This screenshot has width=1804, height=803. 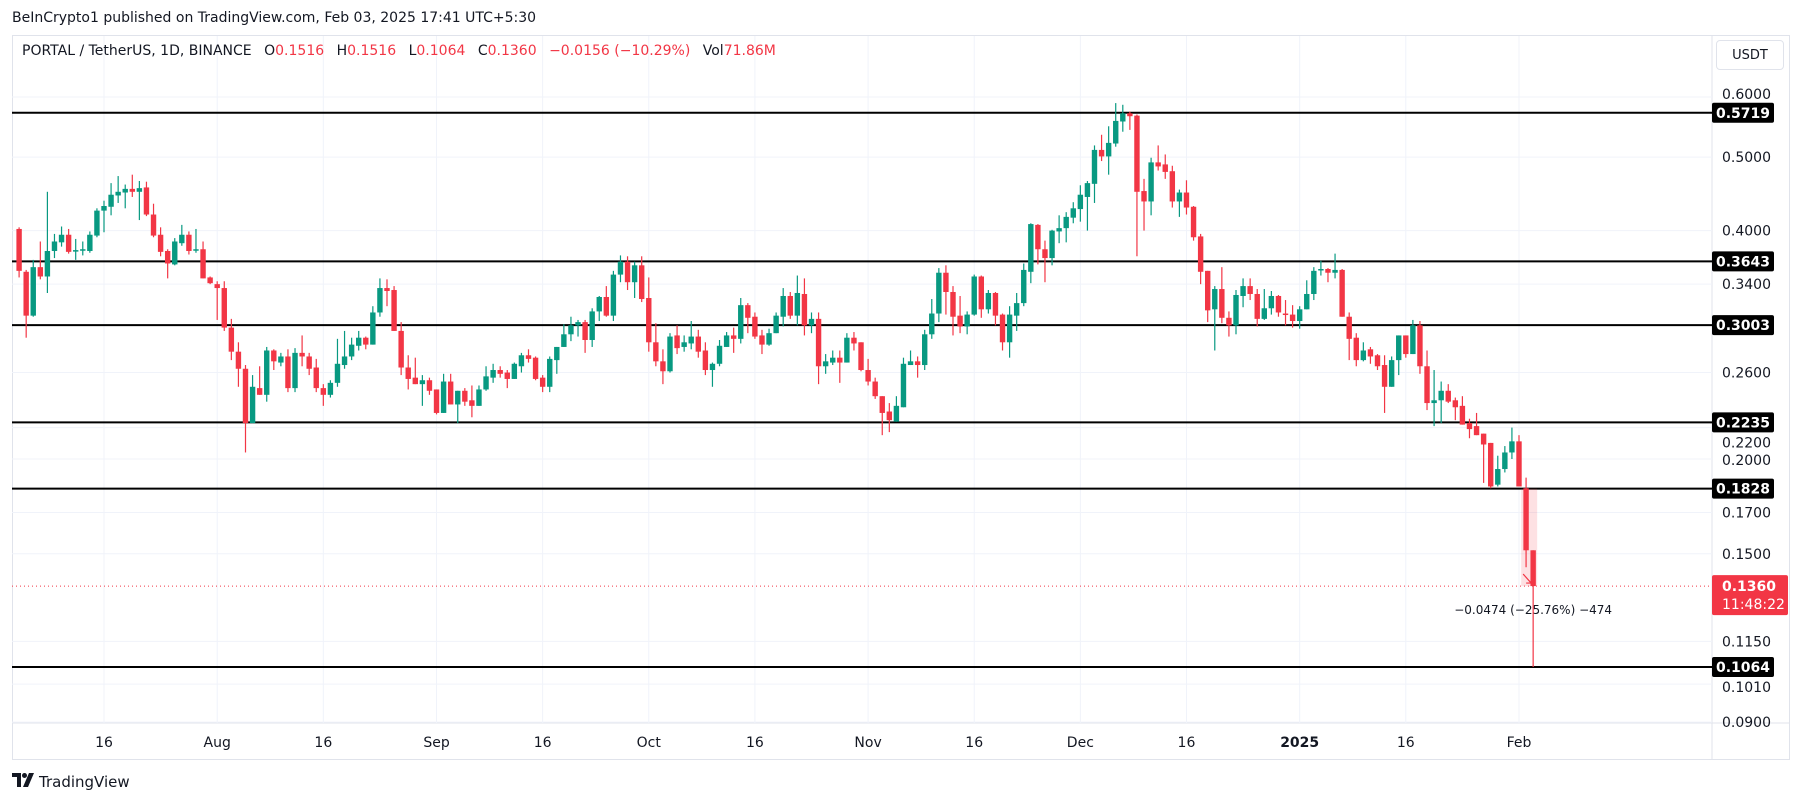 What do you see at coordinates (1753, 605) in the screenshot?
I see `bar-countdown: 11:48:22` at bounding box center [1753, 605].